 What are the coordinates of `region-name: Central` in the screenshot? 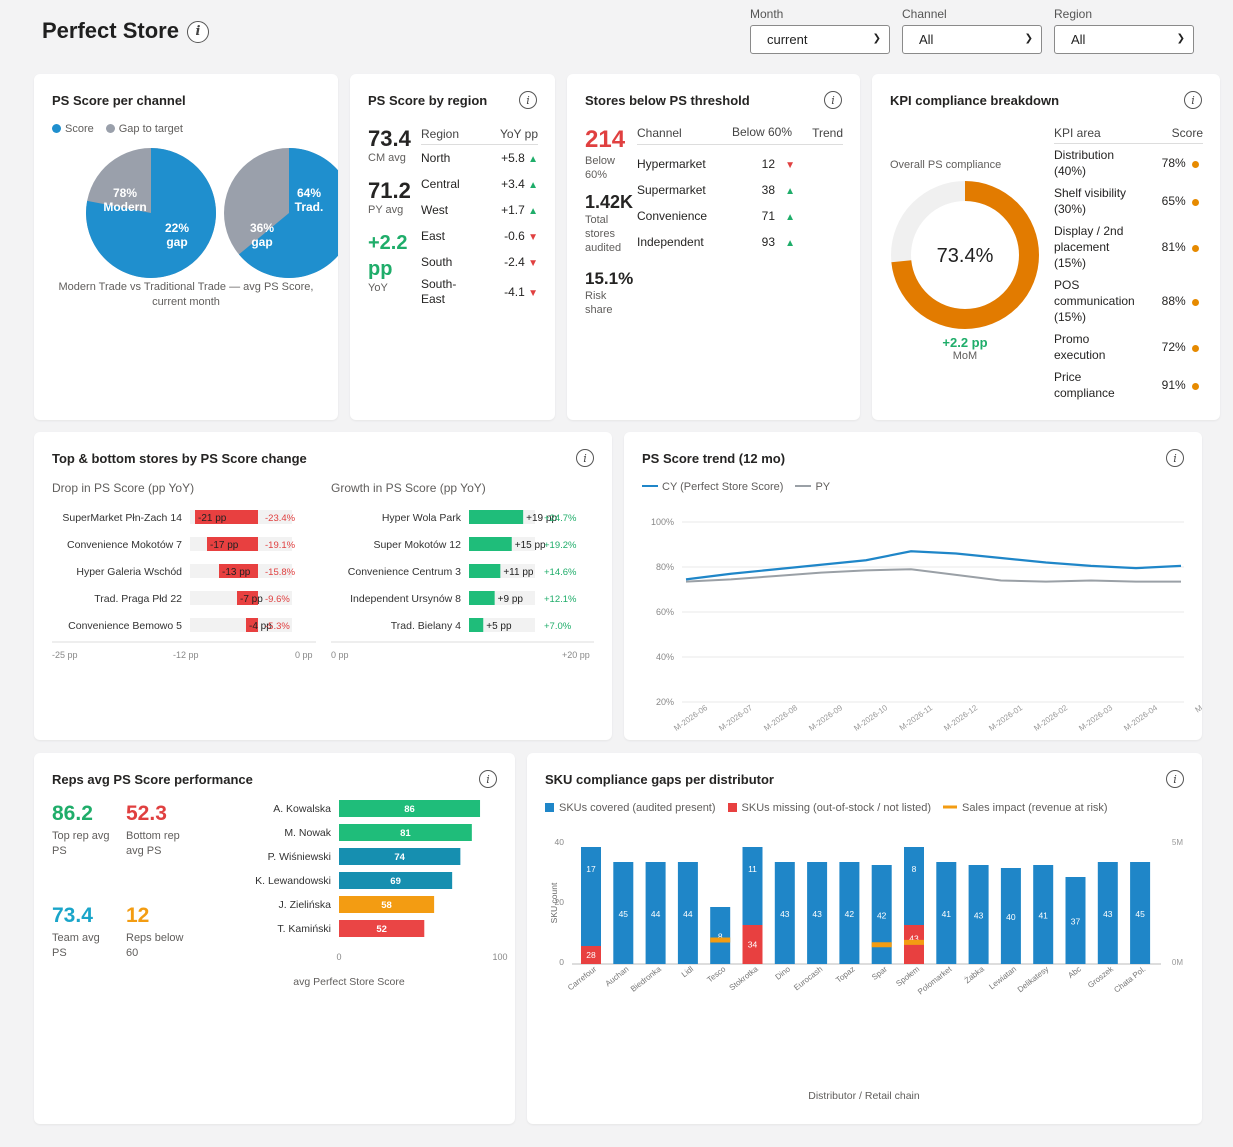 It's located at (440, 183).